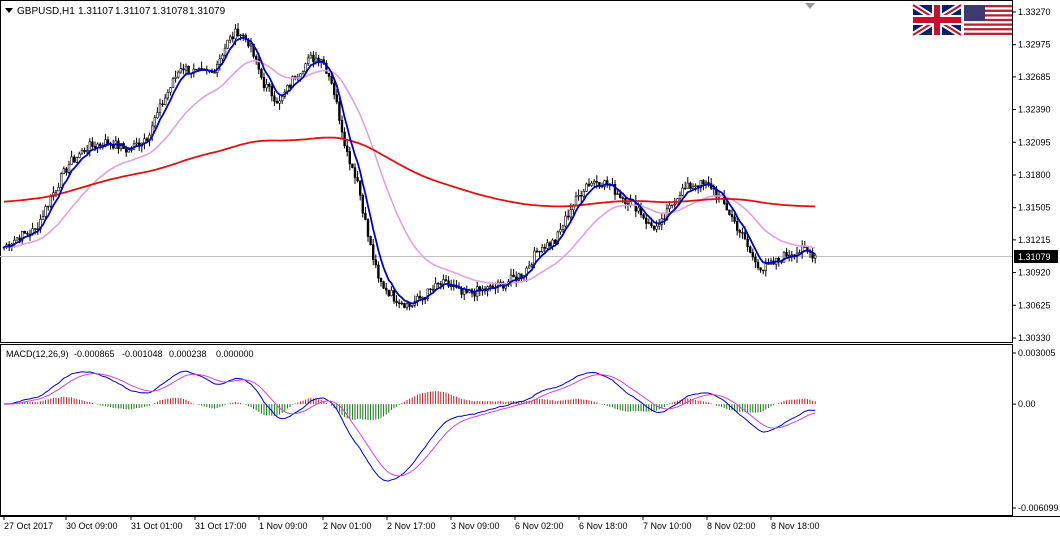 The height and width of the screenshot is (540, 1060). I want to click on price-tick-label: 1.31215, so click(1034, 240).